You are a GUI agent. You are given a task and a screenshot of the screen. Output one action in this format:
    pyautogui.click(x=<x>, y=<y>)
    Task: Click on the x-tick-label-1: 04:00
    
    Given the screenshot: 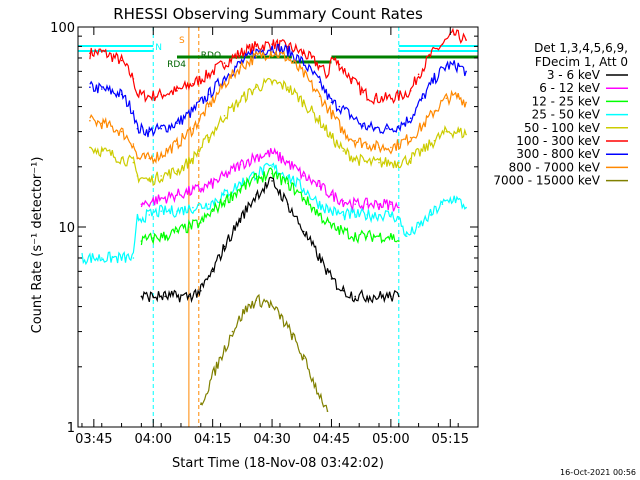 What is the action you would take?
    pyautogui.click(x=153, y=439)
    